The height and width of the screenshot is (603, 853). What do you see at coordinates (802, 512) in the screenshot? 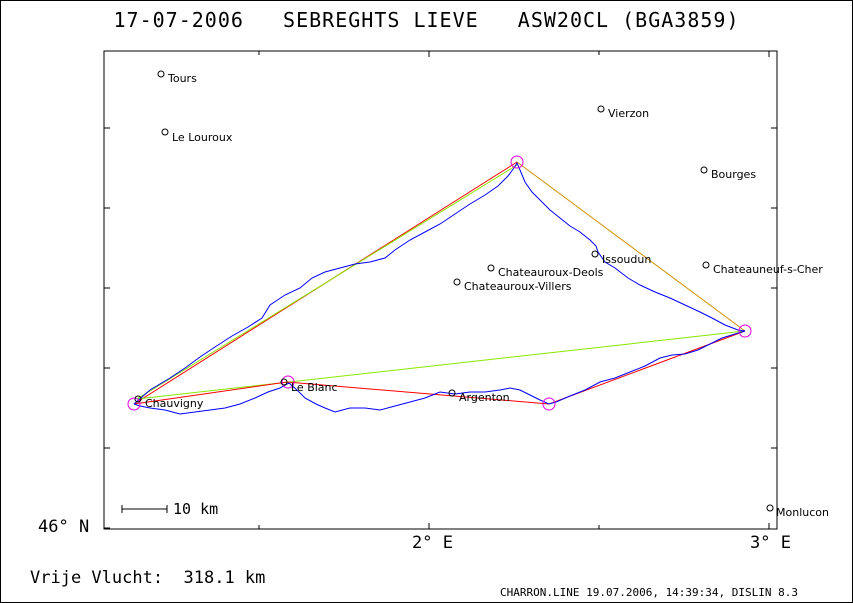
I see `svg-text: Monlucon` at bounding box center [802, 512].